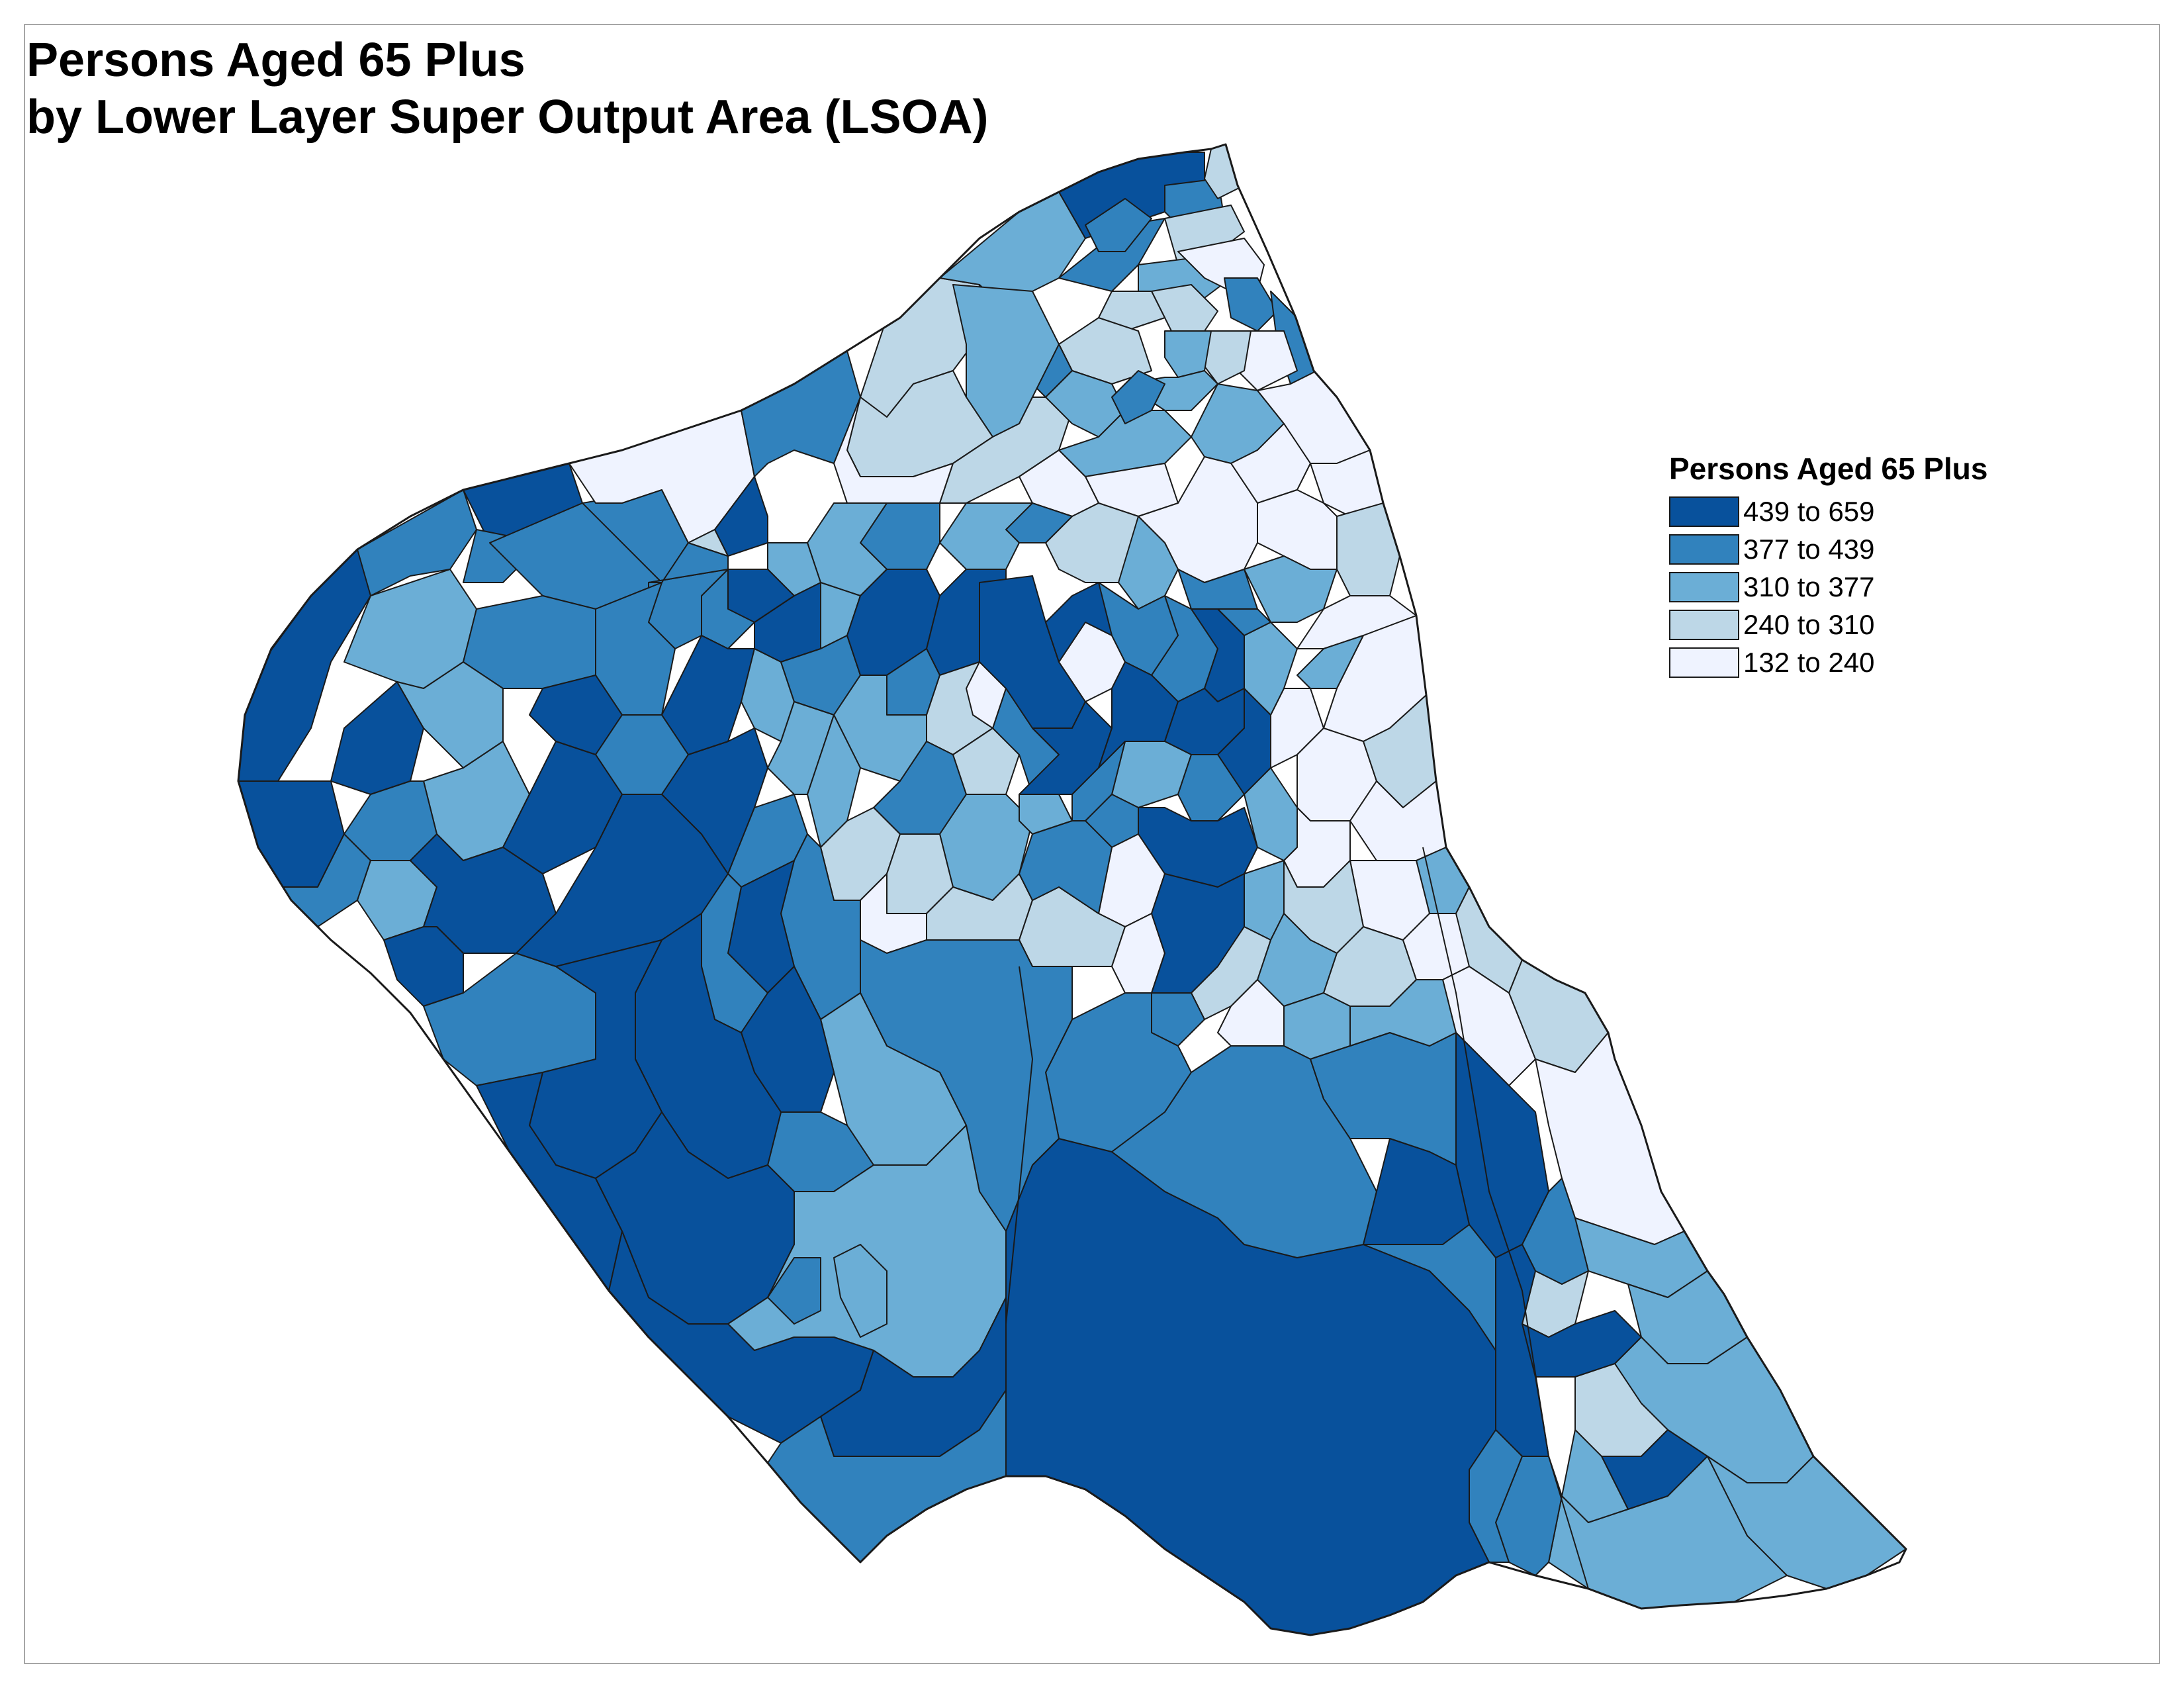 This screenshot has width=2184, height=1688. What do you see at coordinates (1019, 1221) in the screenshot?
I see `motorway-line` at bounding box center [1019, 1221].